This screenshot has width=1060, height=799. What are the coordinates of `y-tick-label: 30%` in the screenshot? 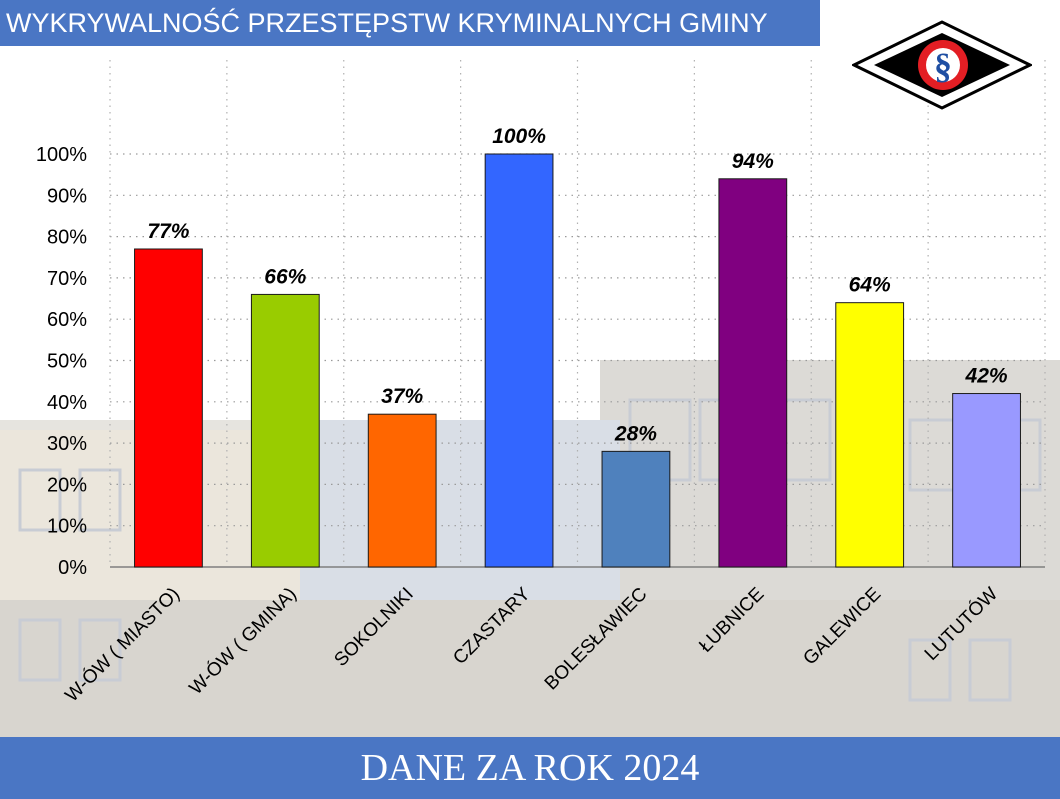 It's located at (67, 444).